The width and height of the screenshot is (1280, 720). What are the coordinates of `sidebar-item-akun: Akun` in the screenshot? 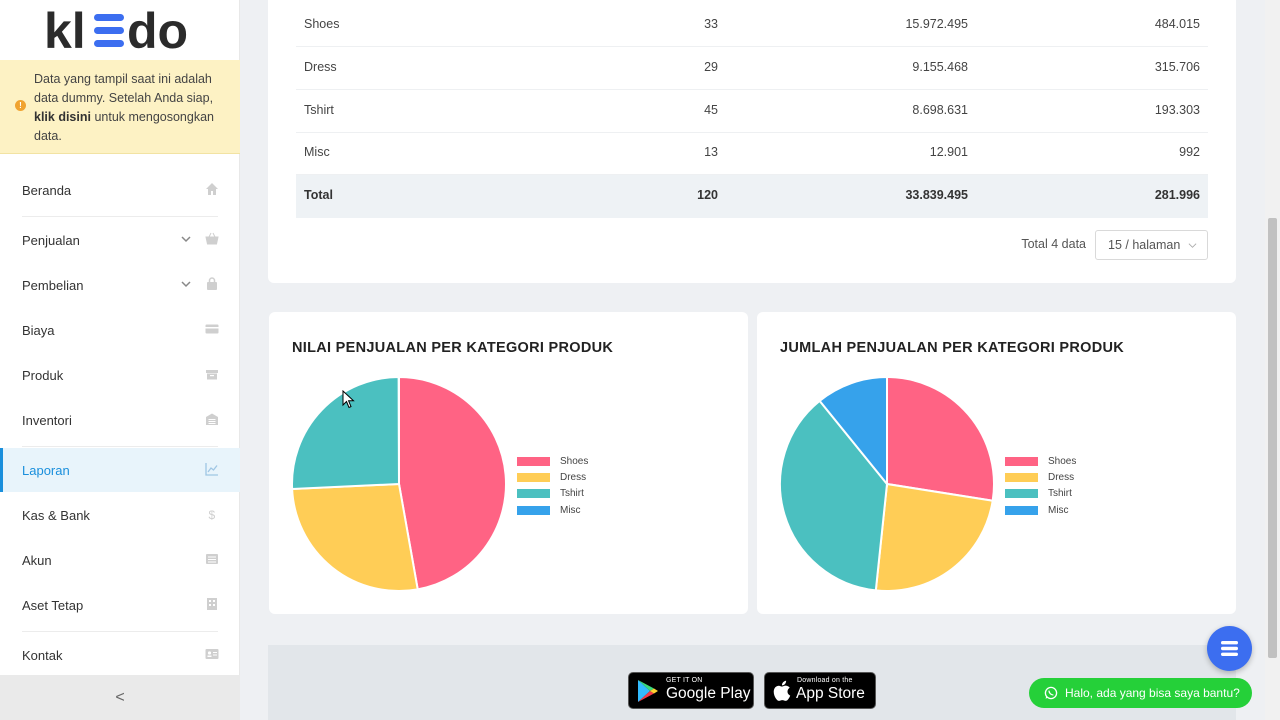 It's located at (120, 560).